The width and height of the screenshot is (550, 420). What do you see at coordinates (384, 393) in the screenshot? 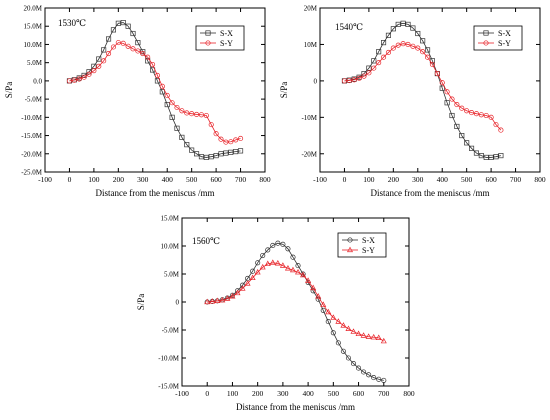
I see `x-tick-label: 700` at bounding box center [384, 393].